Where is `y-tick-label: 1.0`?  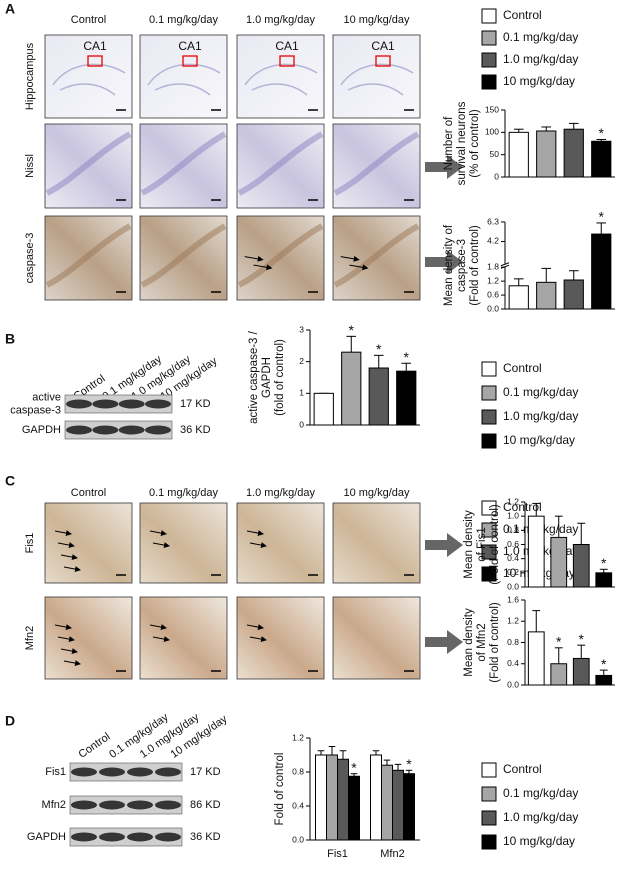
y-tick-label: 1.0 is located at coordinates (513, 515).